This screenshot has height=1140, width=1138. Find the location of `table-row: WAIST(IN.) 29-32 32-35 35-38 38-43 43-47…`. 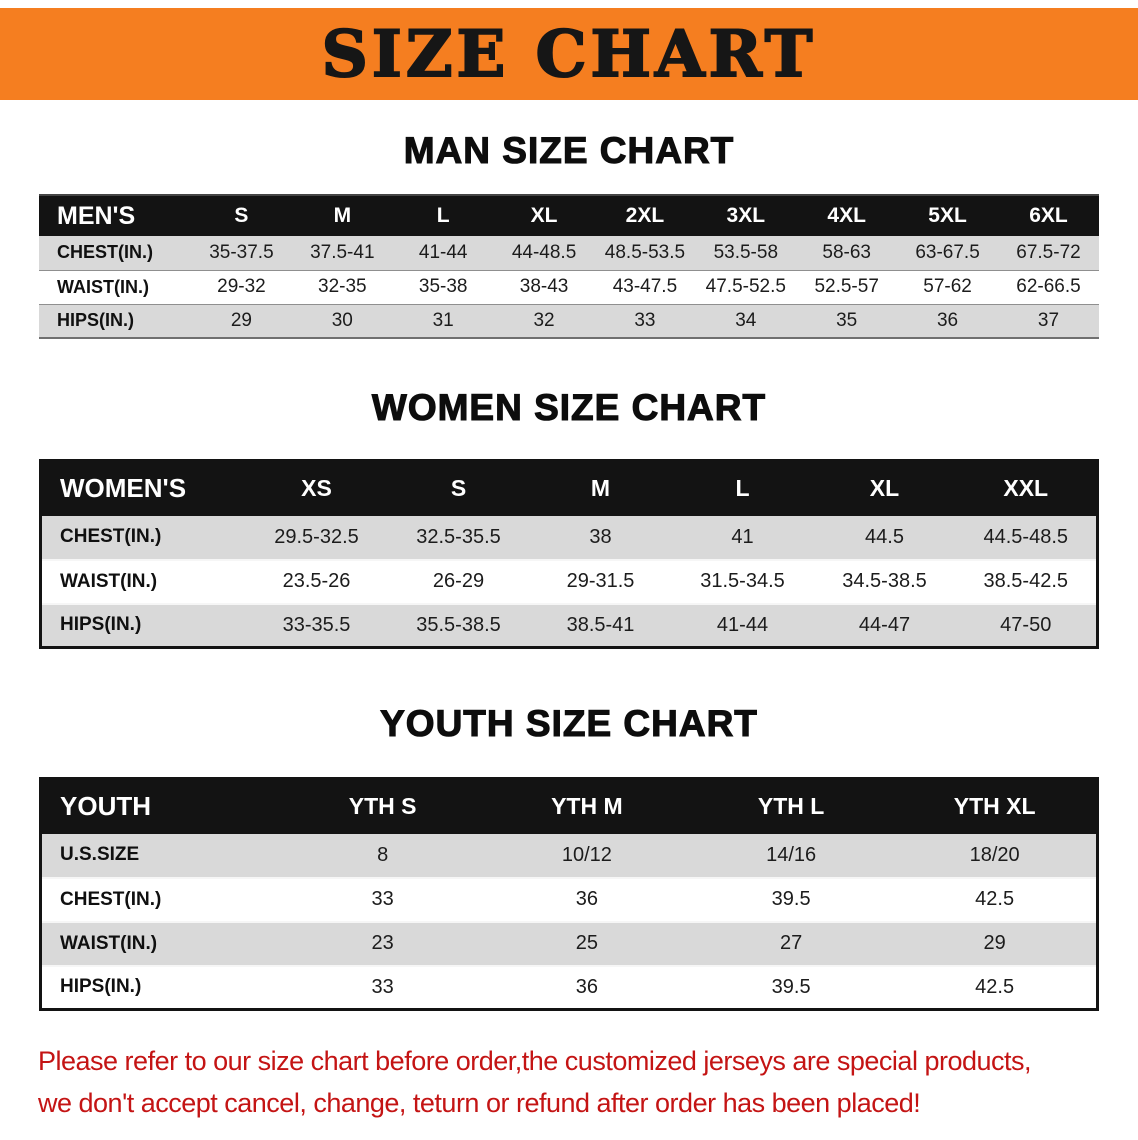

table-row: WAIST(IN.) 29-32 32-35 35-38 38-43 43-47… is located at coordinates (569, 287).